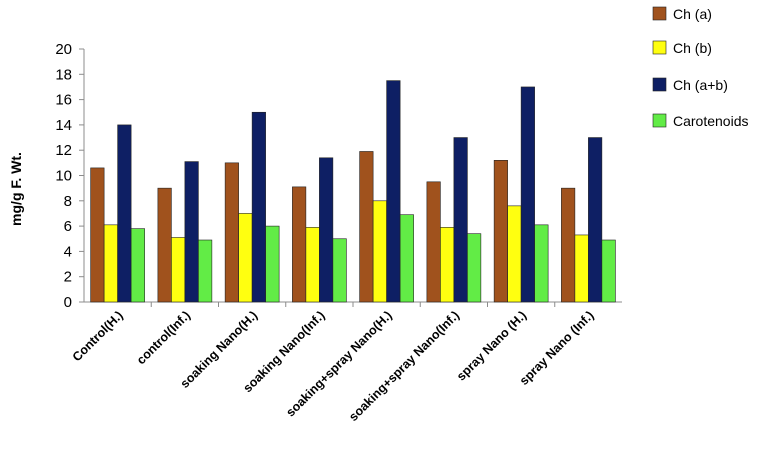 The width and height of the screenshot is (777, 463). Describe the element at coordinates (63, 100) in the screenshot. I see `y-tick-label: 16` at that location.